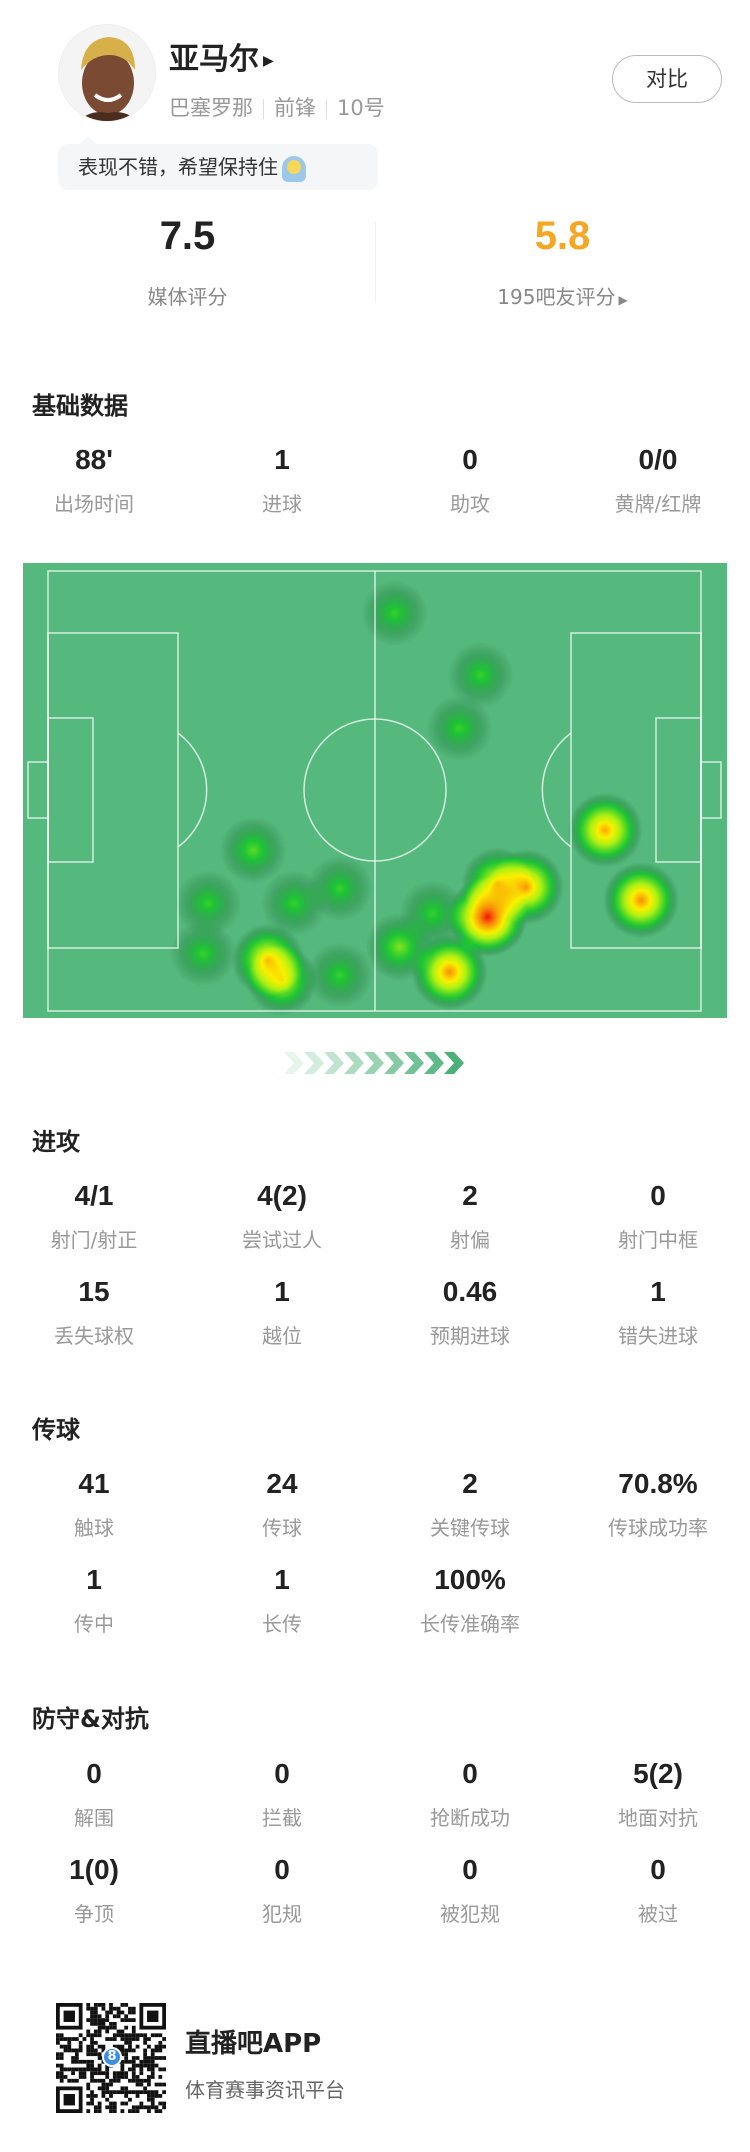 The image size is (750, 2152). What do you see at coordinates (657, 1216) in the screenshot?
I see `stat-cell: 0 射门中框` at bounding box center [657, 1216].